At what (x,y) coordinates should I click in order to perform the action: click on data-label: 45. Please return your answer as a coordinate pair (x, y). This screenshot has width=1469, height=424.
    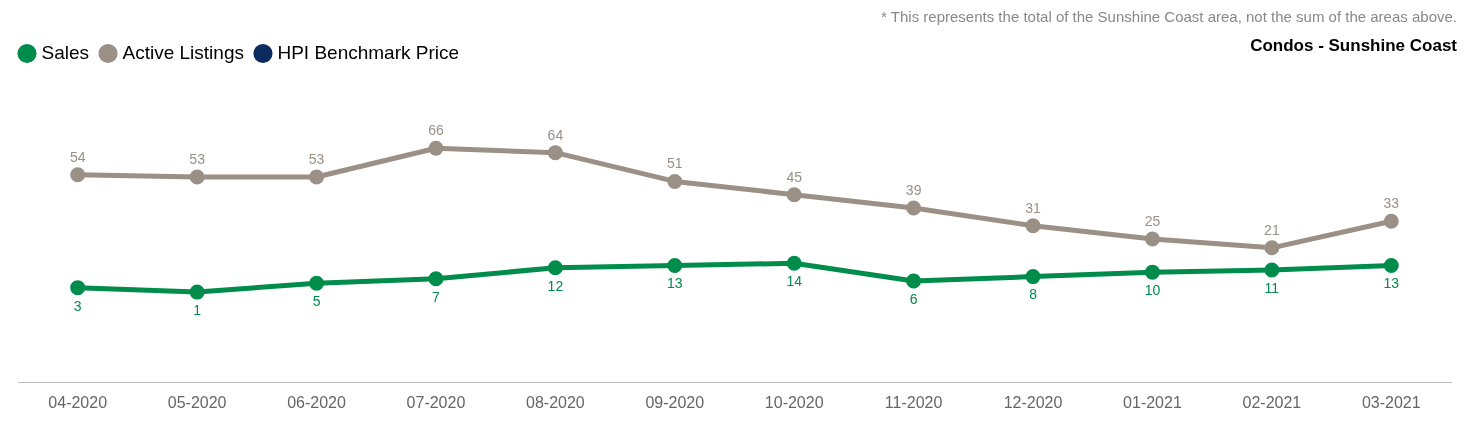
    Looking at the image, I should click on (794, 176).